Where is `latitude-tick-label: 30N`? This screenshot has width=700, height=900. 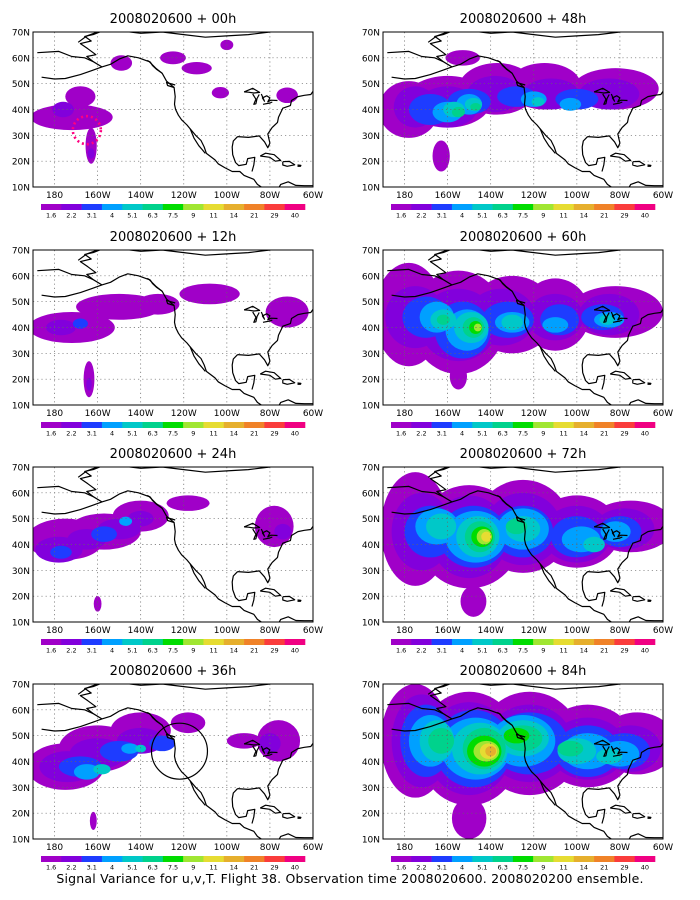
latitude-tick-label: 30N is located at coordinates (371, 137).